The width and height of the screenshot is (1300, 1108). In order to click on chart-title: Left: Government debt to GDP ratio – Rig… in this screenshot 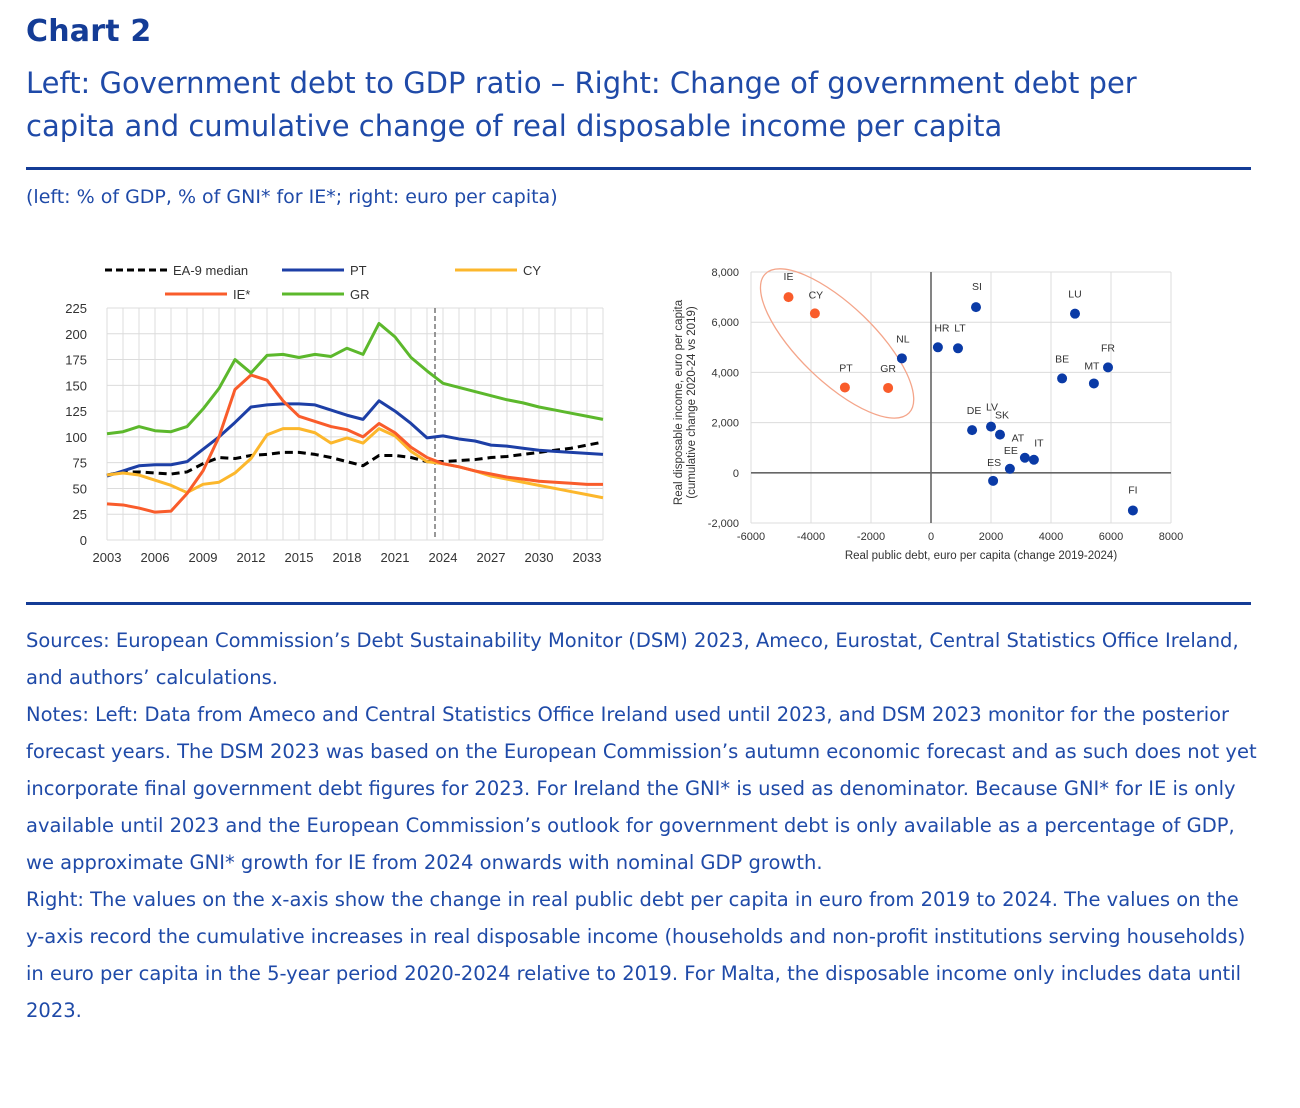, I will do `click(641, 105)`.